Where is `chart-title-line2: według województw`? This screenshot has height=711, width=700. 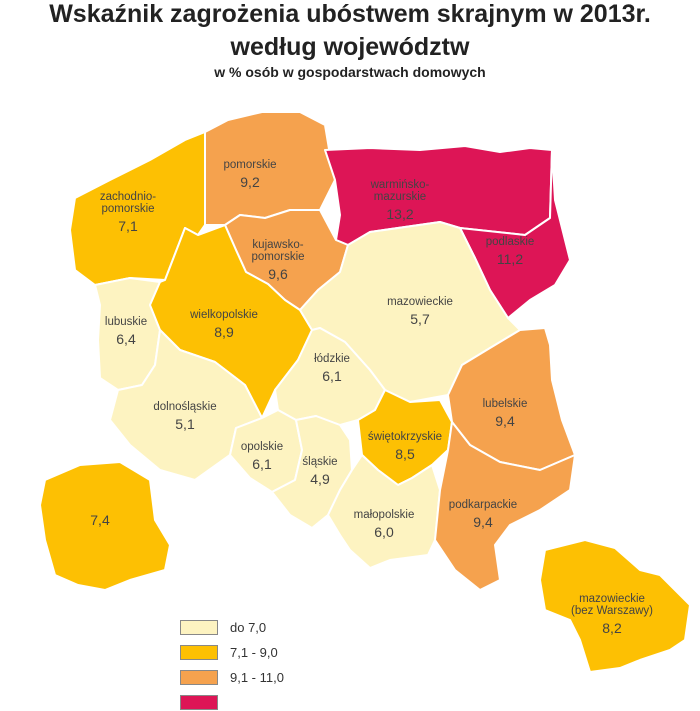
chart-title-line2: według województw is located at coordinates (350, 47).